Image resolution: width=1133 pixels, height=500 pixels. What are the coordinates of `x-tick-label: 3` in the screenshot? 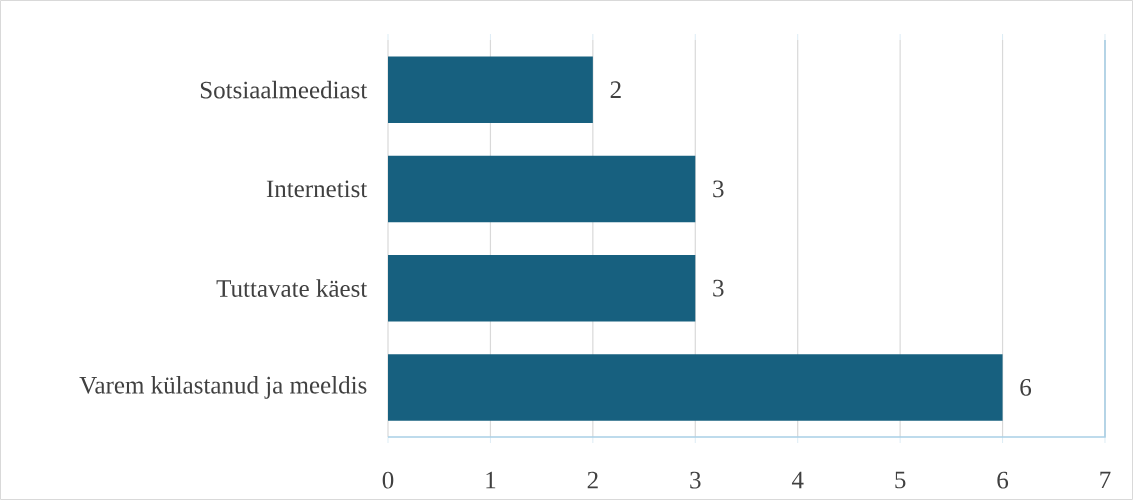 It's located at (695, 480).